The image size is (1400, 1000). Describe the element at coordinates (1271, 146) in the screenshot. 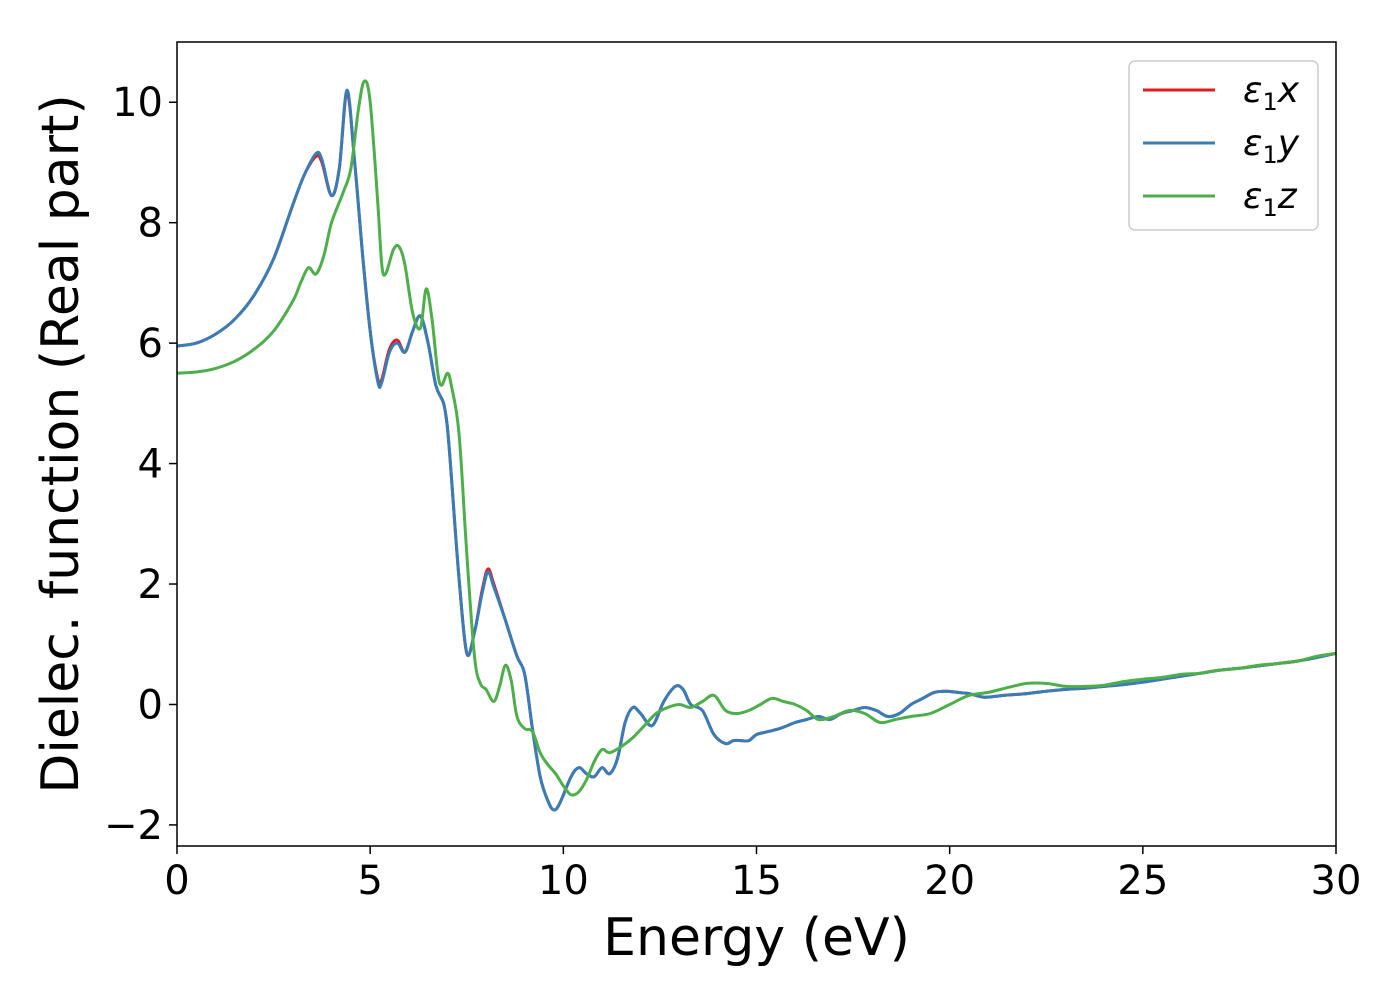

I see `legend-label: ε1y` at that location.